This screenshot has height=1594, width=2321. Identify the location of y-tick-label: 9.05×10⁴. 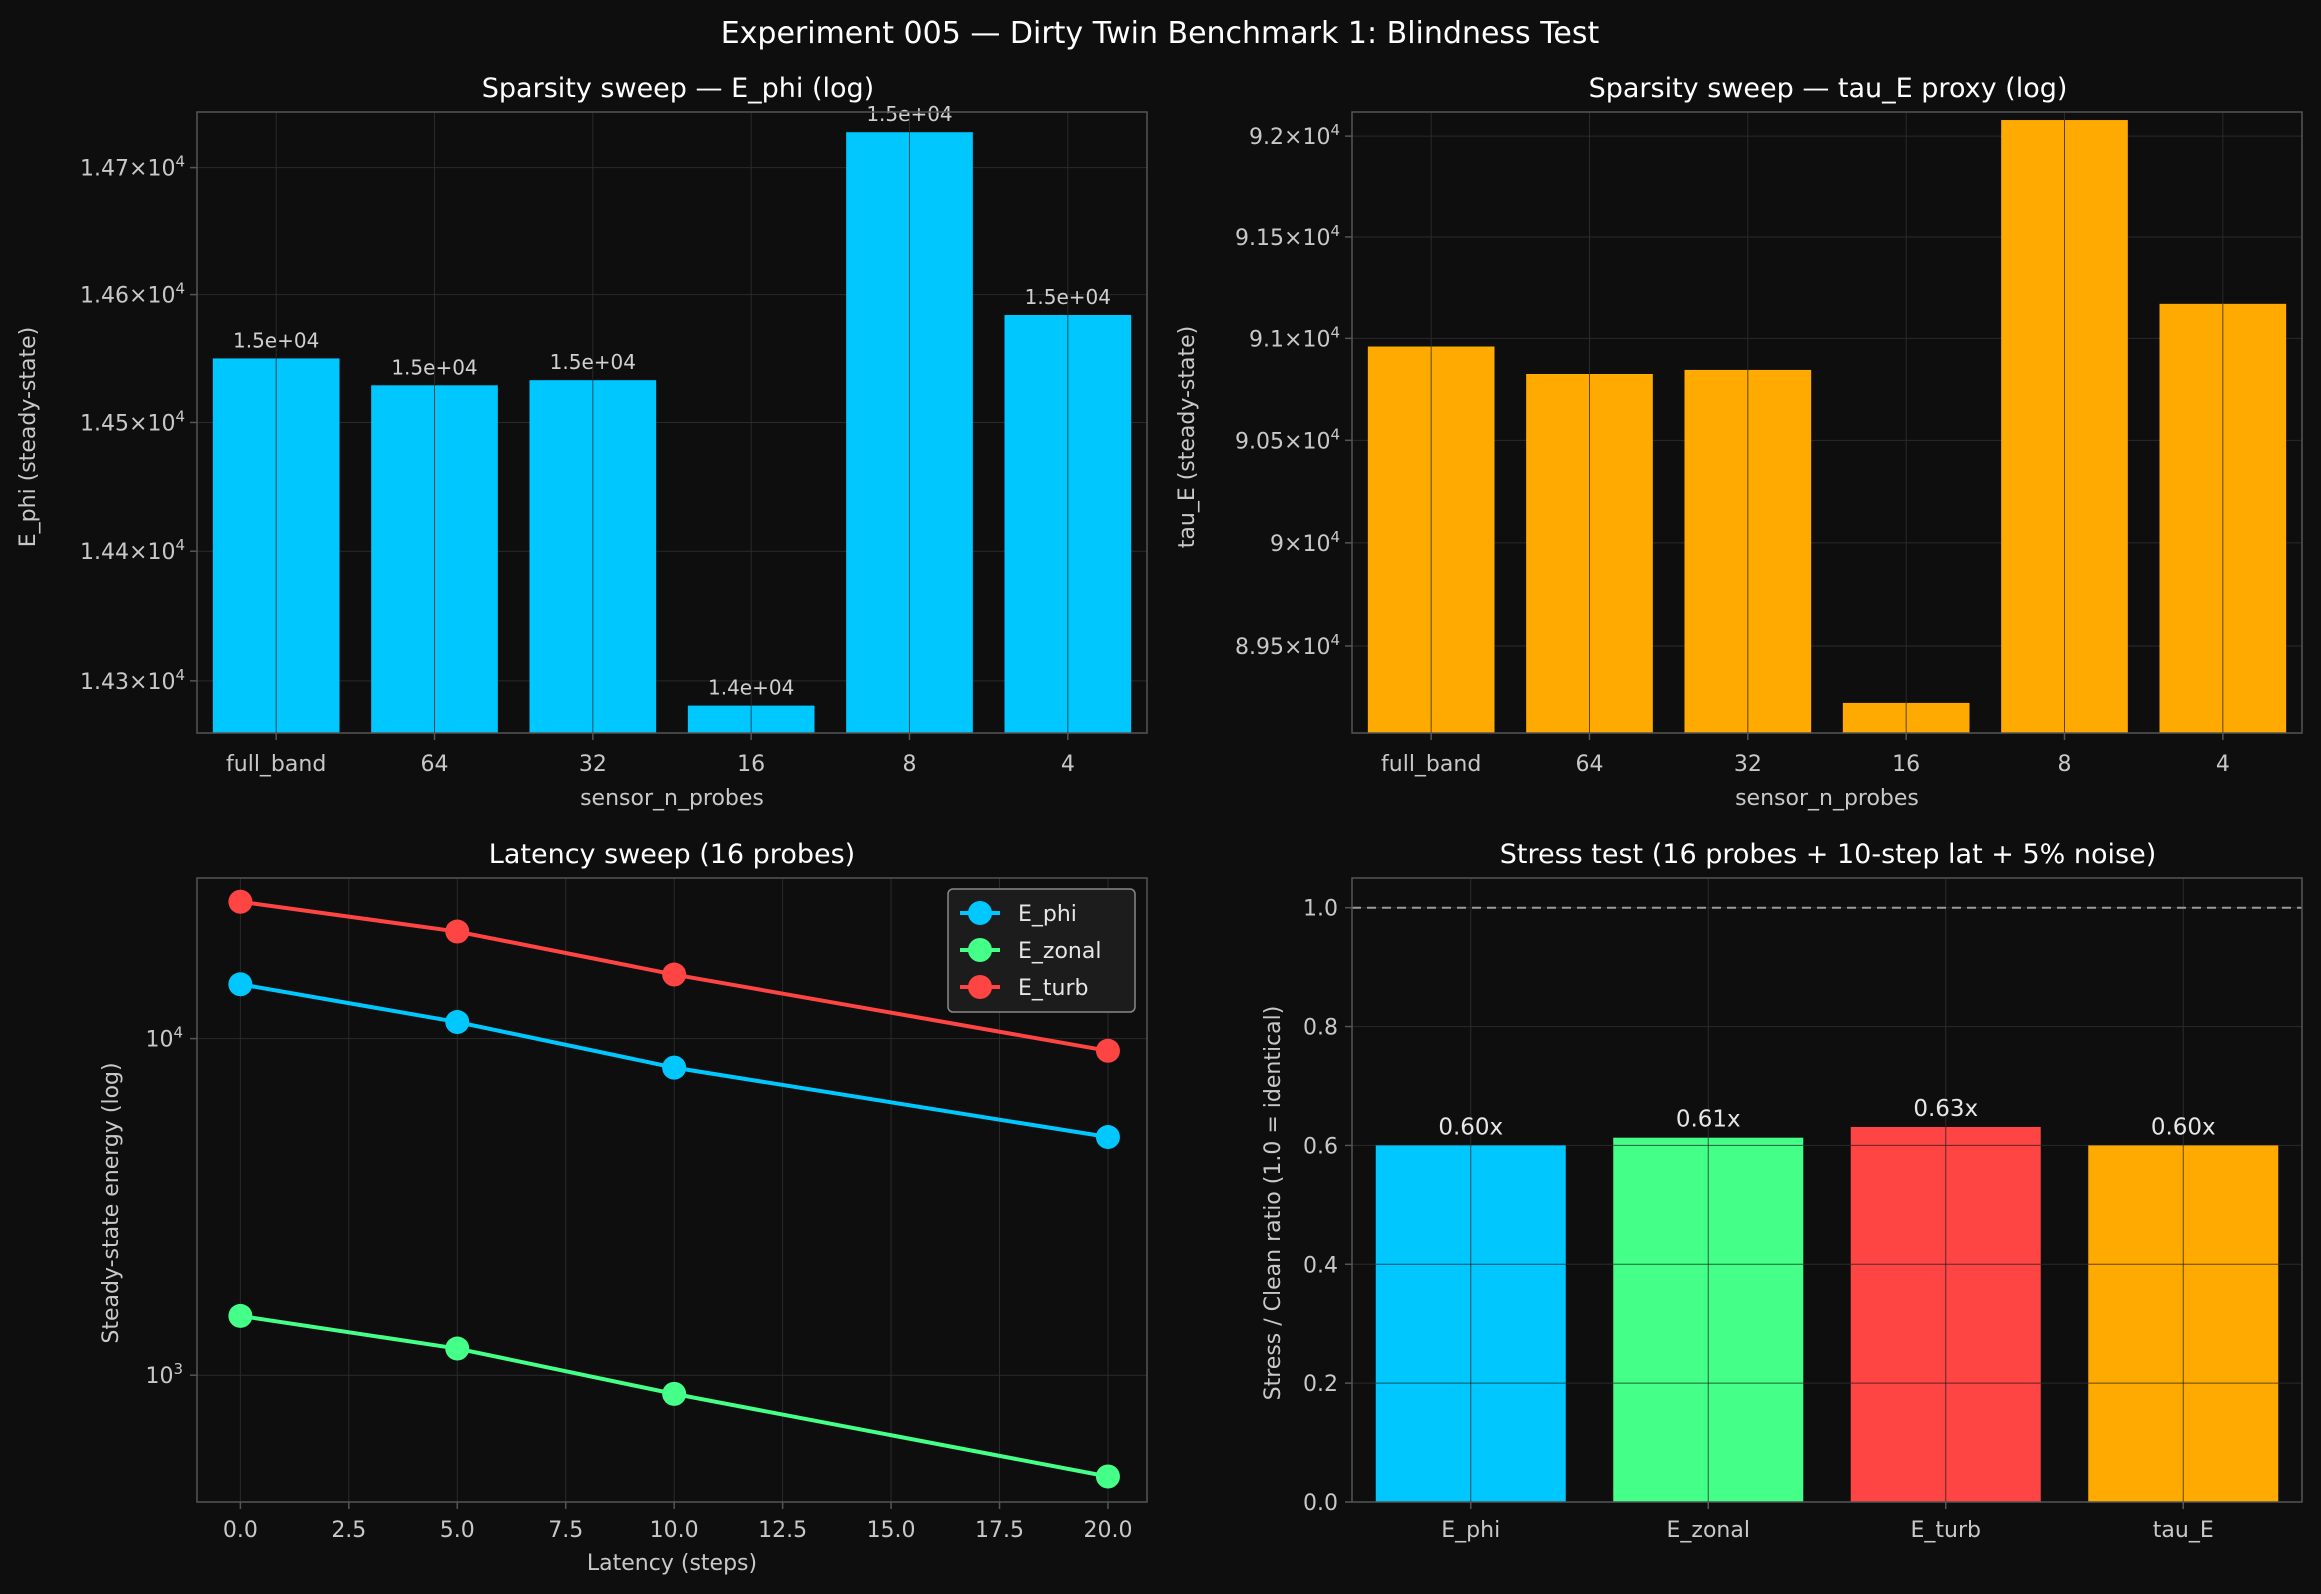
(1287, 439).